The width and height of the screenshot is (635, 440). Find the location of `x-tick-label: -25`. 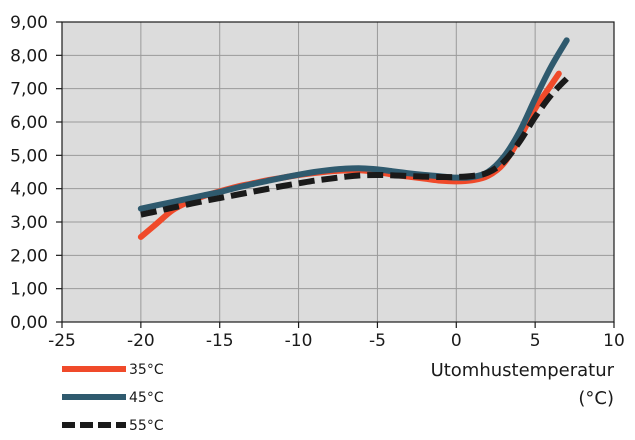

x-tick-label: -25 is located at coordinates (62, 341).